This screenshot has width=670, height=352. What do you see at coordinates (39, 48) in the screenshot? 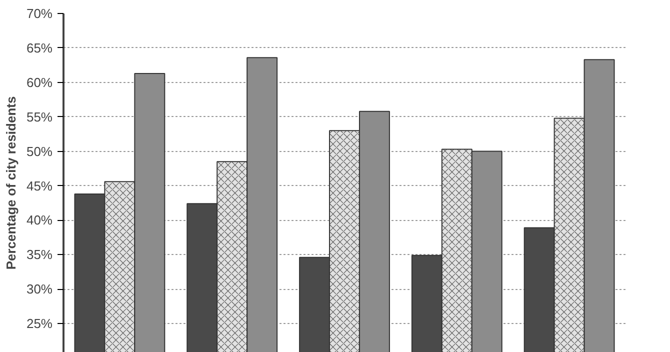
I see `y-tick-label: 65%` at bounding box center [39, 48].